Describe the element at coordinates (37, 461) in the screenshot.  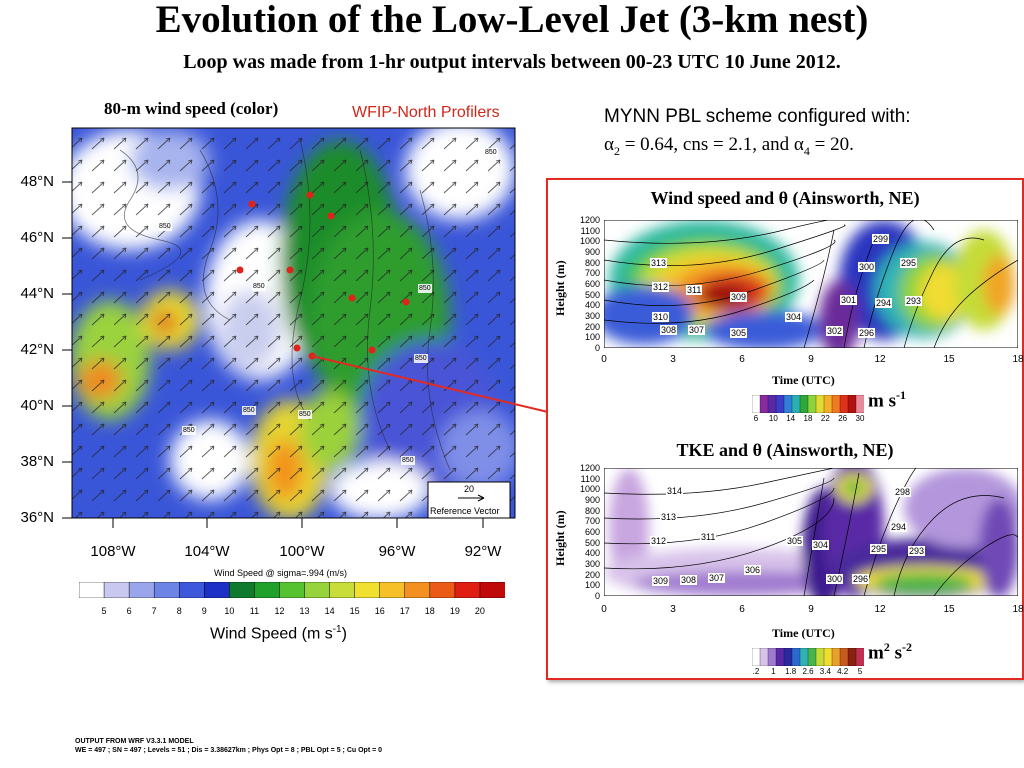
I see `lat-label: 38°N` at that location.